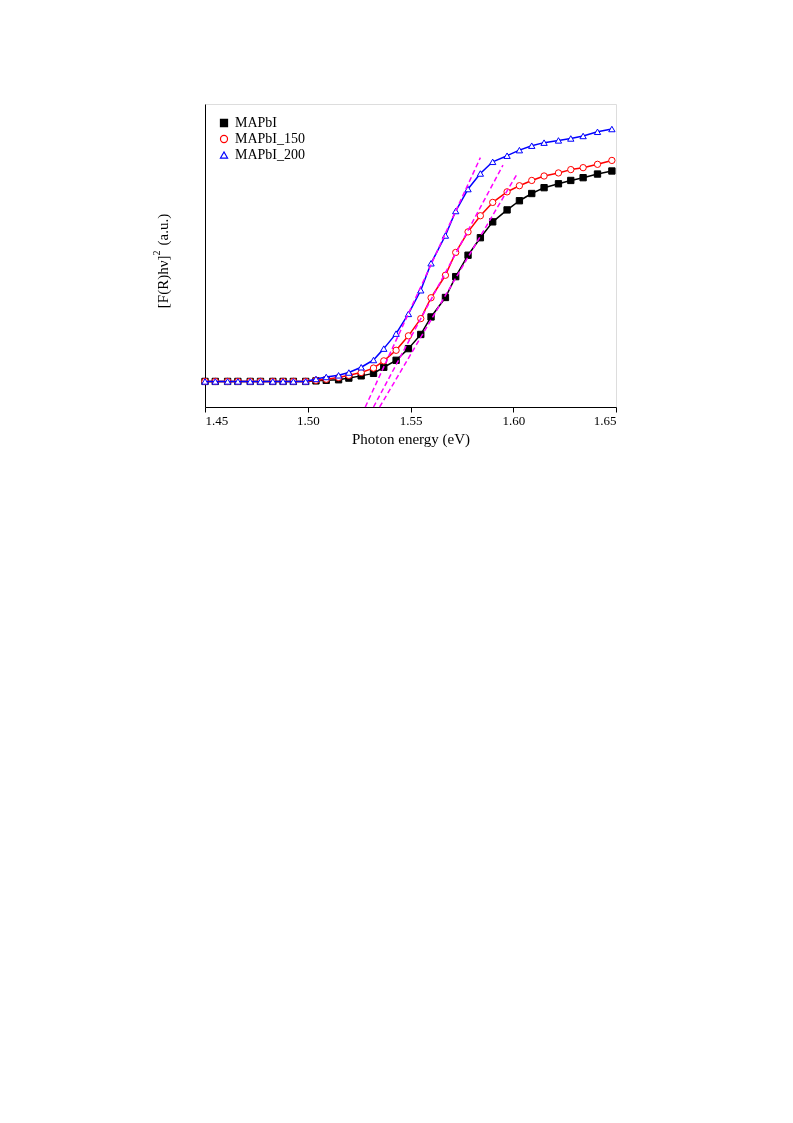 The width and height of the screenshot is (793, 1123). Describe the element at coordinates (411, 439) in the screenshot. I see `x-axis-title: Photon energy (eV)` at that location.